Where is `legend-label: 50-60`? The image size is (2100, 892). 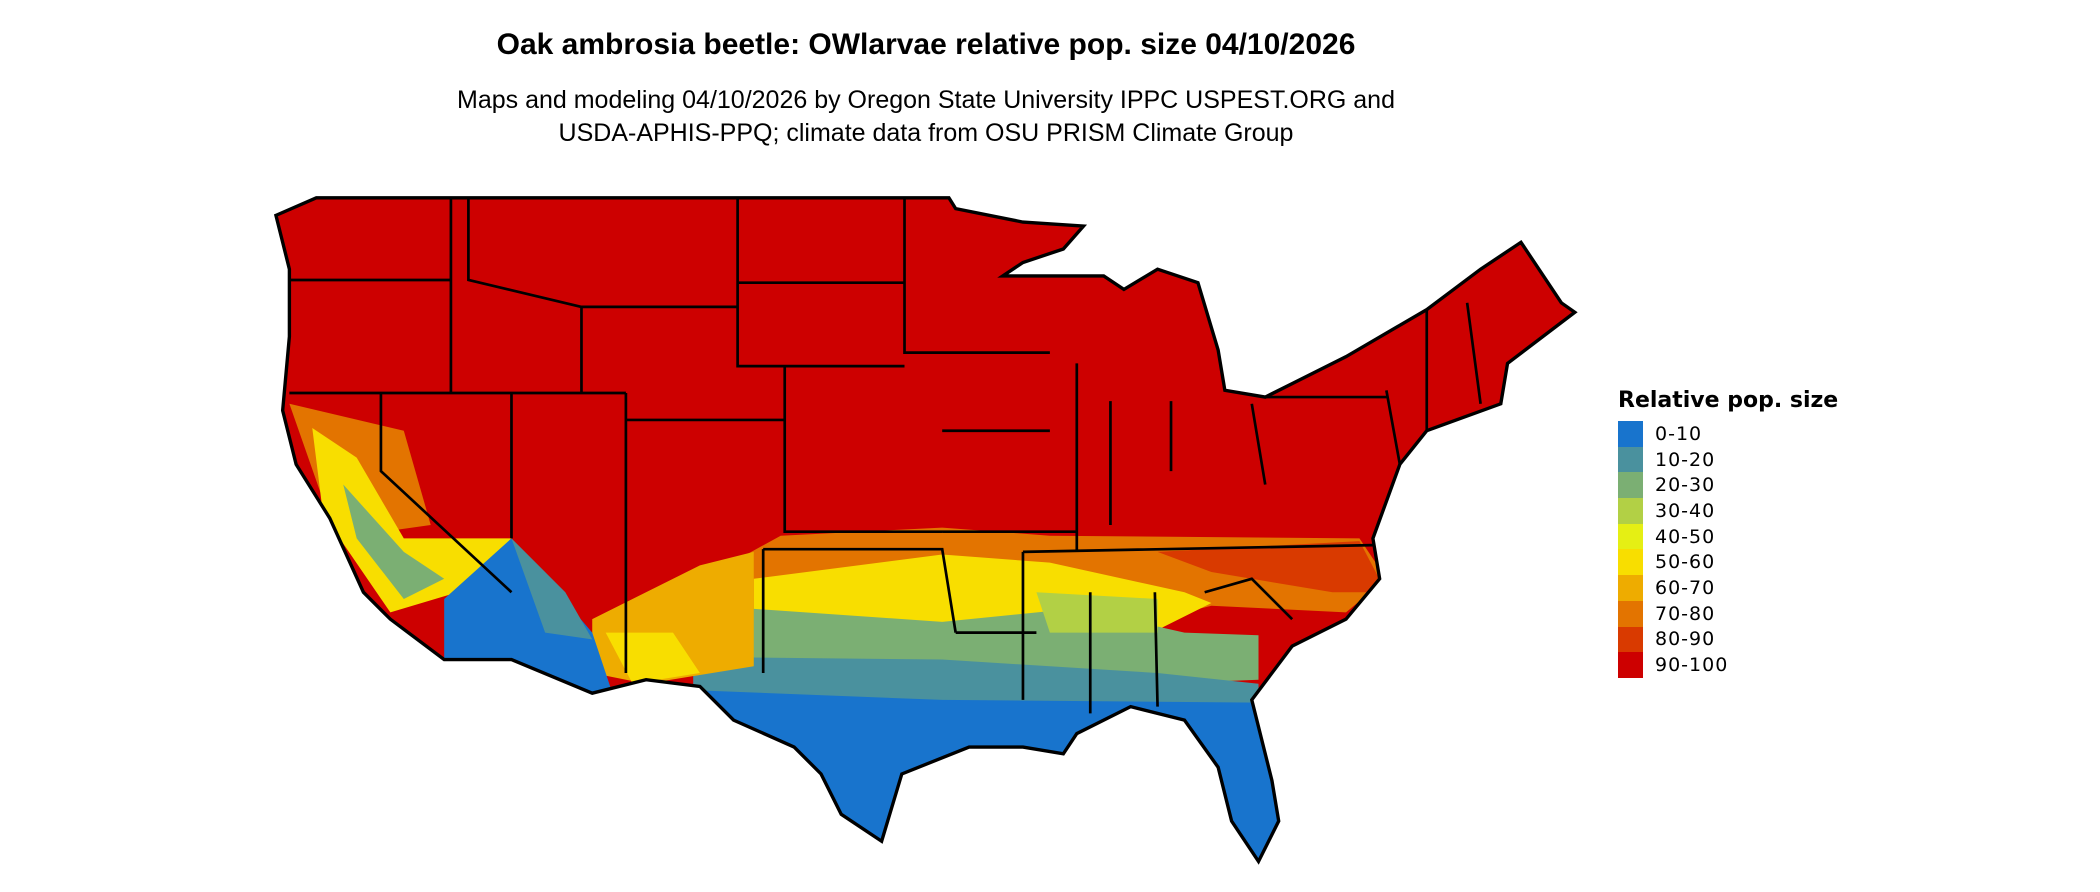
legend-label: 50-60 is located at coordinates (1685, 562).